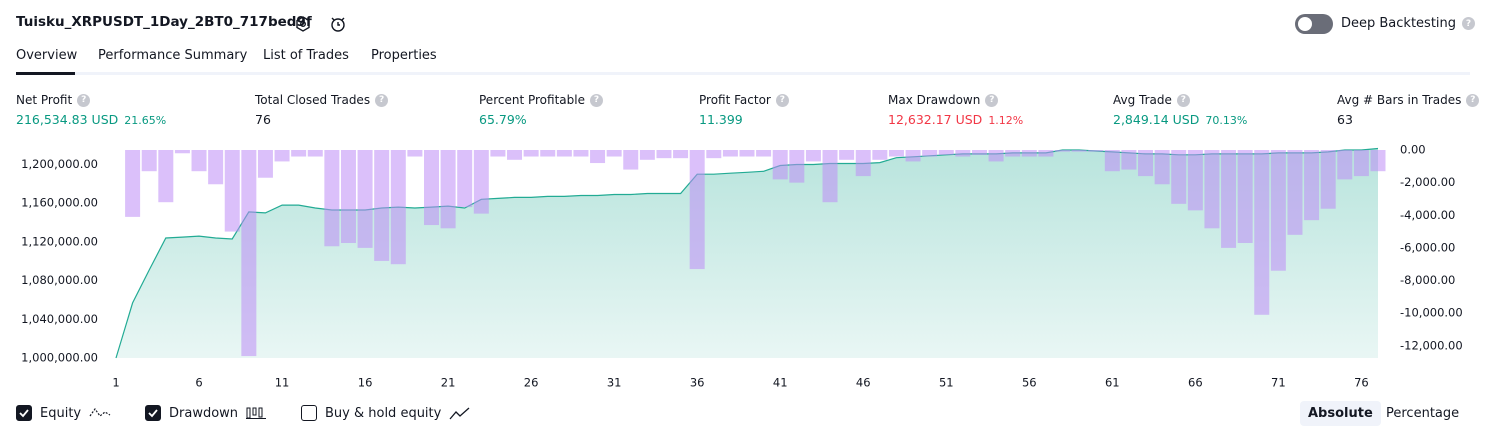  What do you see at coordinates (145, 120) in the screenshot?
I see `stat-sub: 21.65%` at bounding box center [145, 120].